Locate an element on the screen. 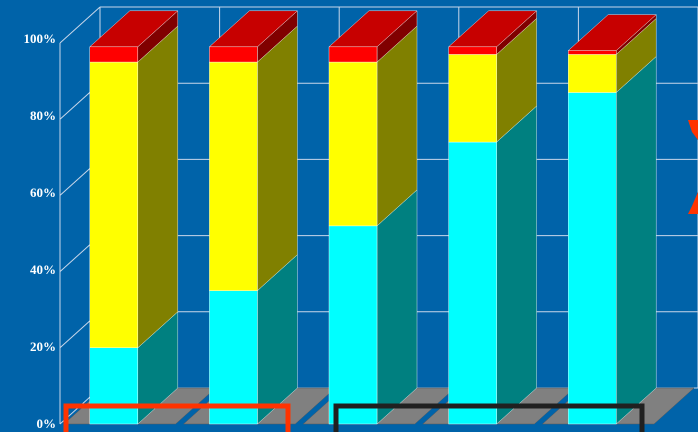 The width and height of the screenshot is (698, 432). highlight-box-right is located at coordinates (489, 417).